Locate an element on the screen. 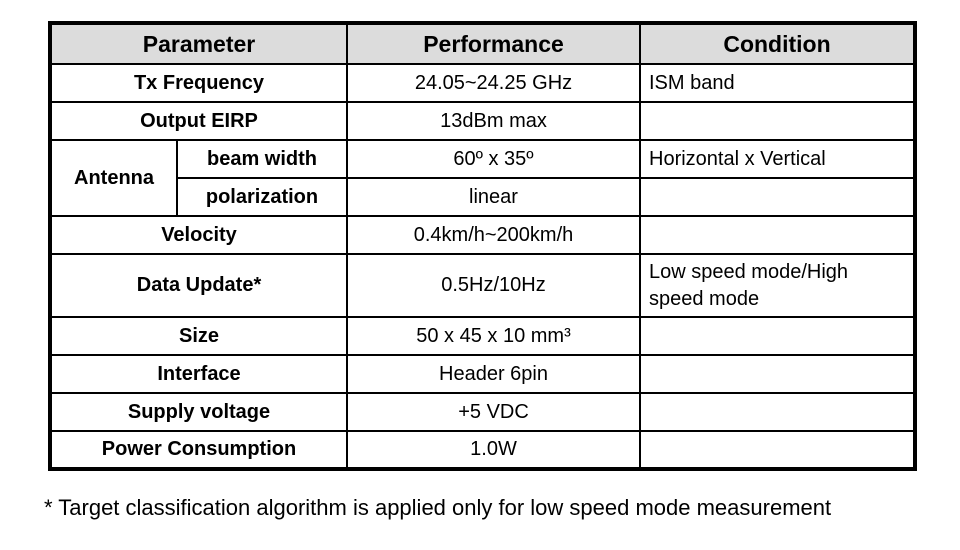 This screenshot has width=960, height=550. table-row-tx-frequency: Tx Frequency 24.05~24.25 GHz ISM band is located at coordinates (482, 83).